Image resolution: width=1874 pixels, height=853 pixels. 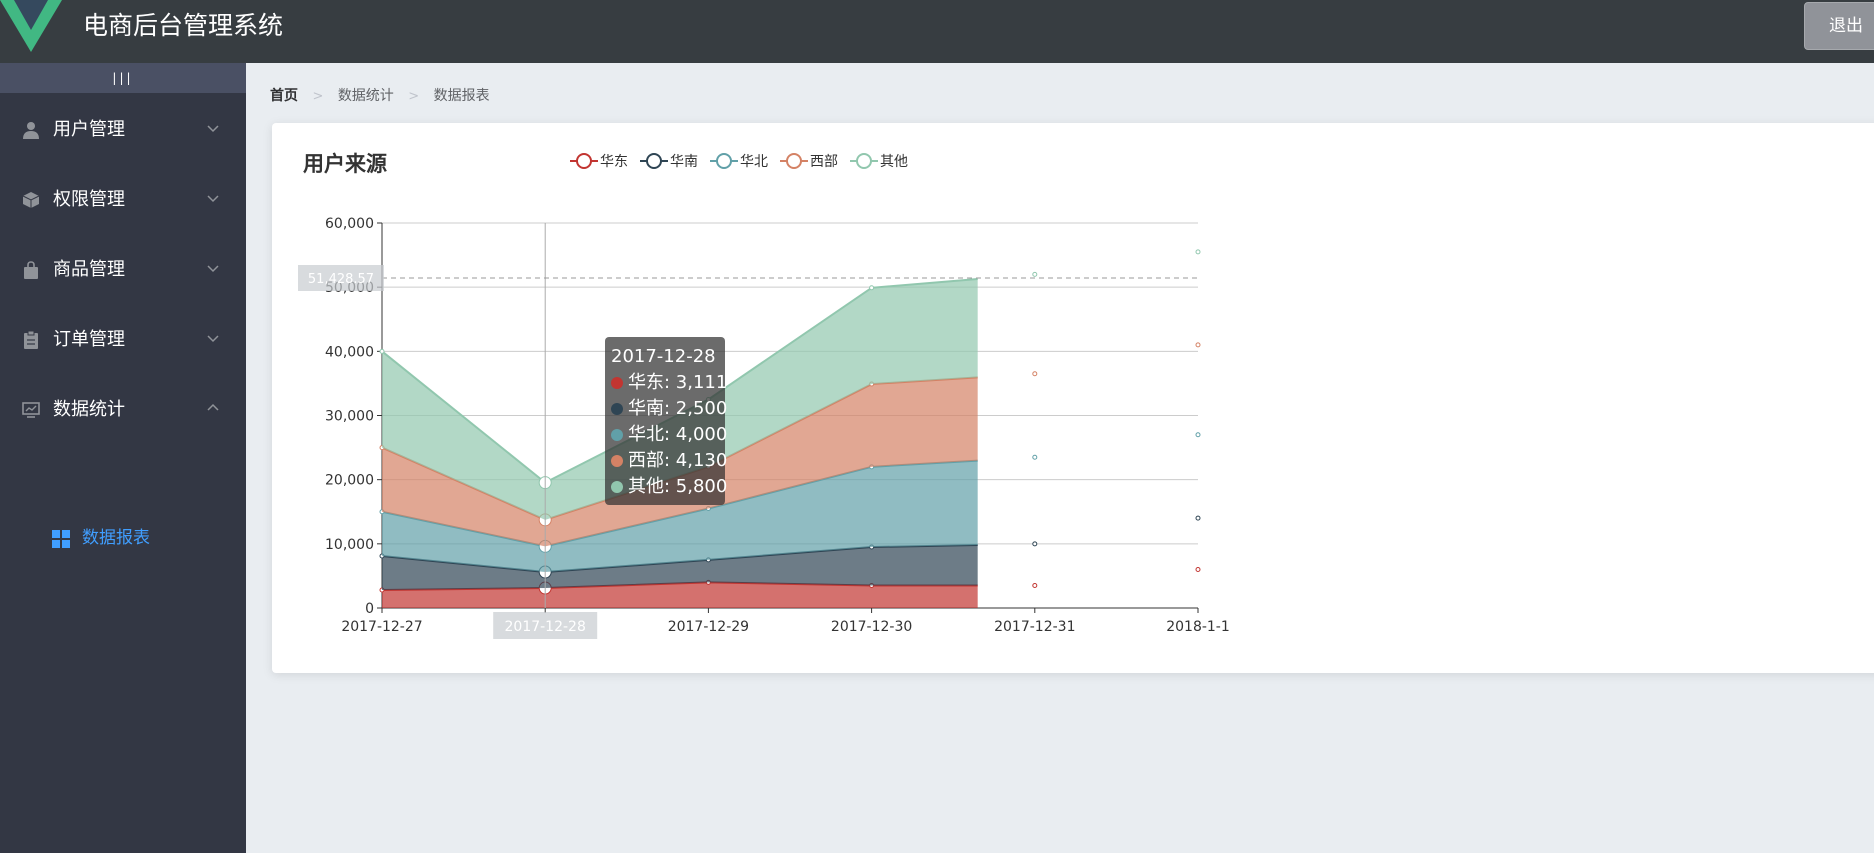 I want to click on tooltip-row: 其他: 5,800, so click(x=669, y=487).